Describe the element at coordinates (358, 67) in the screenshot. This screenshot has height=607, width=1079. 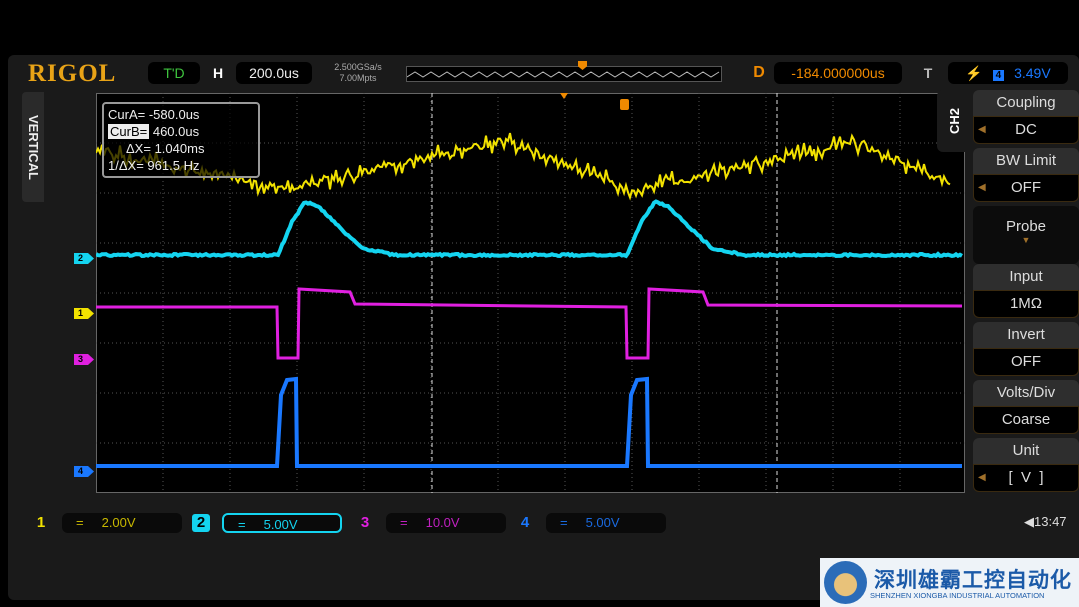
I see `sample-rate: 2.500GSa/s` at that location.